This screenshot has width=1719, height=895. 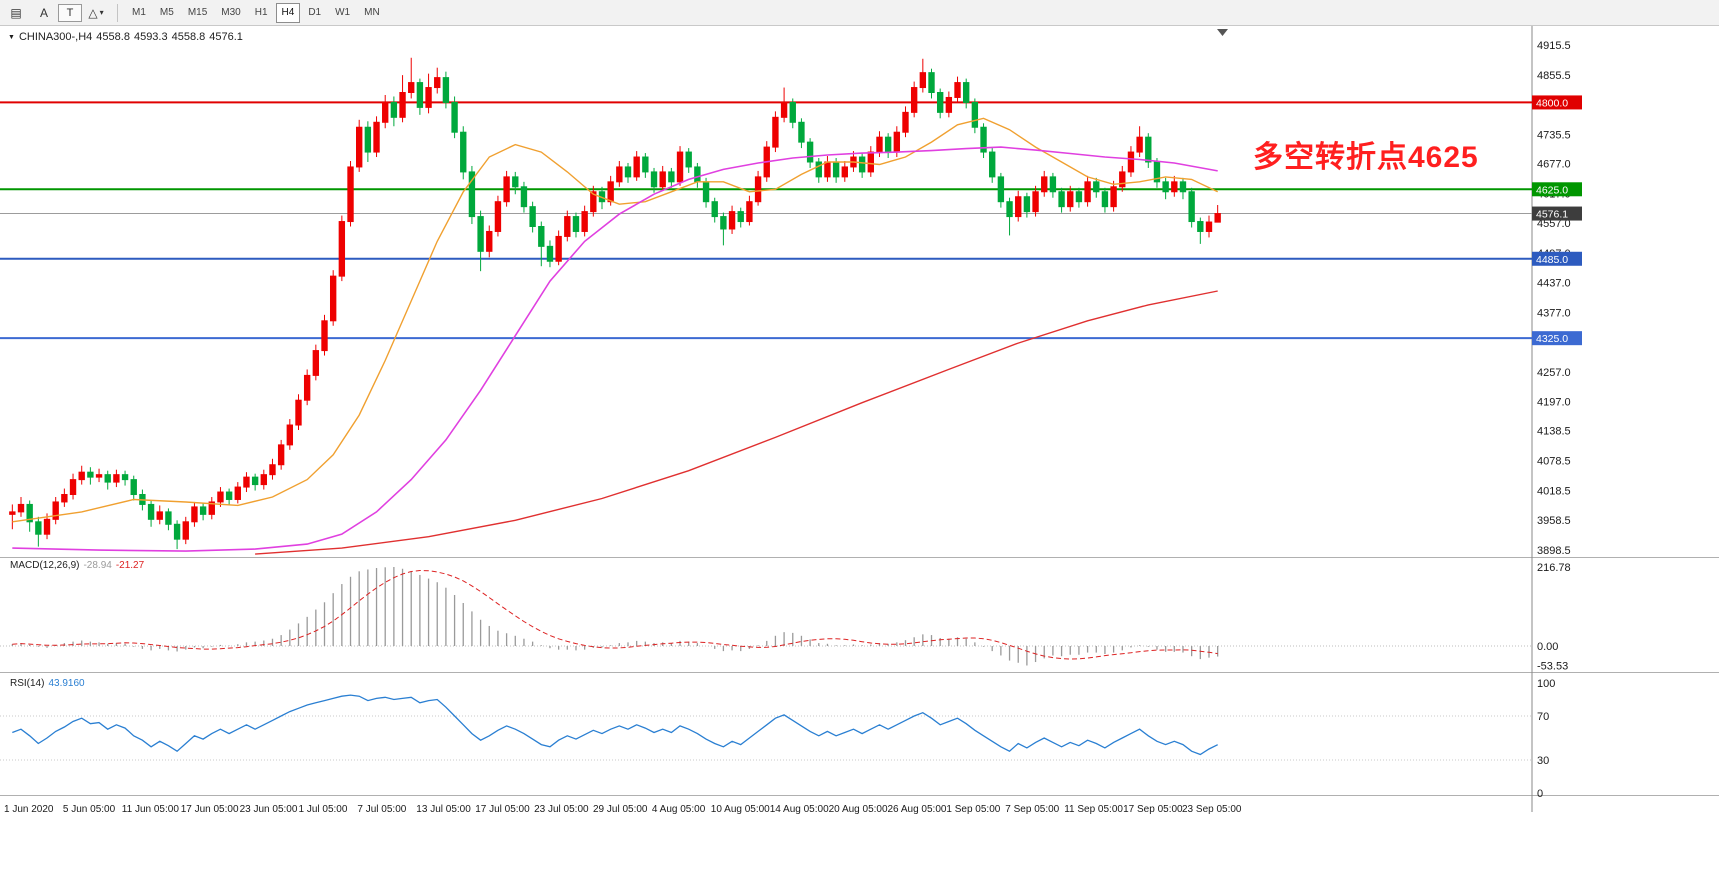 I want to click on timeframe-button-m5: M5, so click(x=166, y=12).